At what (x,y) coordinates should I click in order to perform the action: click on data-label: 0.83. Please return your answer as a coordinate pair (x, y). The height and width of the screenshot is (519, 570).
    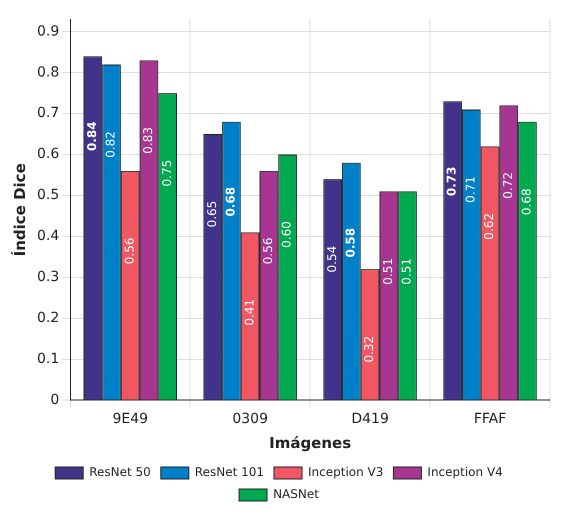
    Looking at the image, I should click on (148, 140).